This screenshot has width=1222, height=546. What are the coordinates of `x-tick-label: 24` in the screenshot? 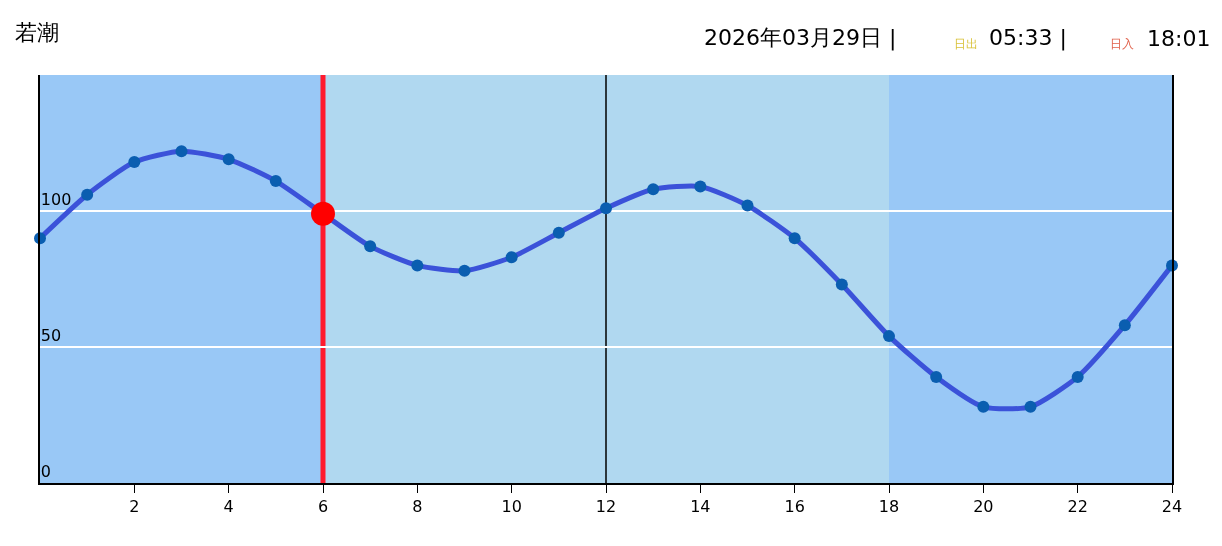 It's located at (1172, 507).